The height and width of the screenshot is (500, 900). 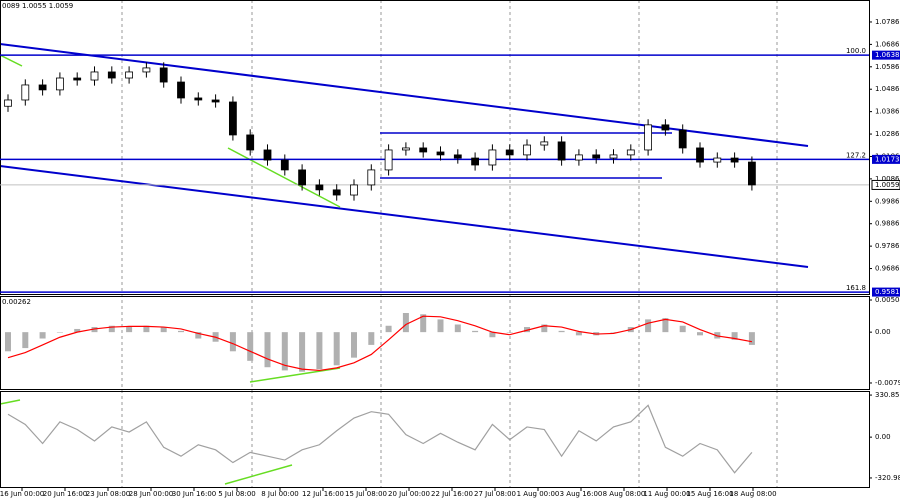 I want to click on y-tick-label: -0.00797, so click(x=887, y=383).